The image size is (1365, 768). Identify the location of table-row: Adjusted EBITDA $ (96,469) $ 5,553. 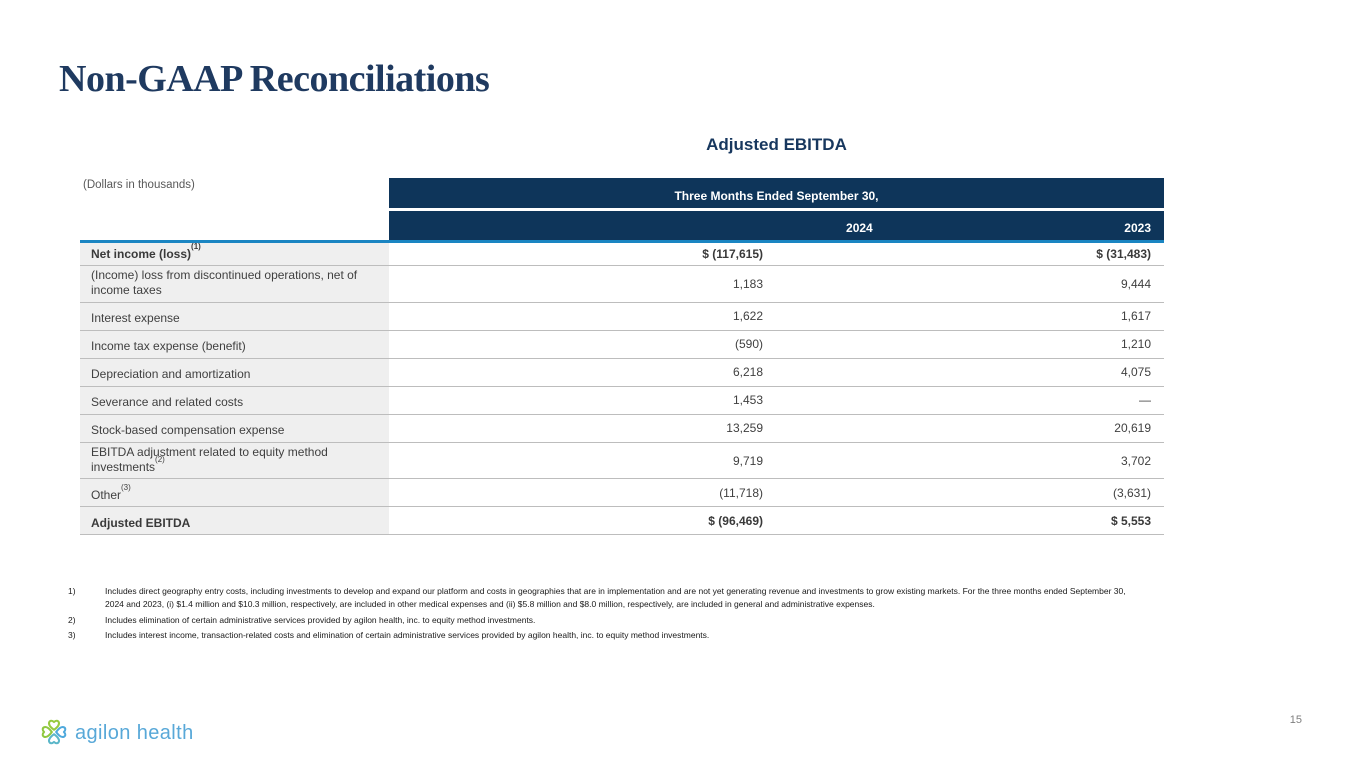
(622, 521).